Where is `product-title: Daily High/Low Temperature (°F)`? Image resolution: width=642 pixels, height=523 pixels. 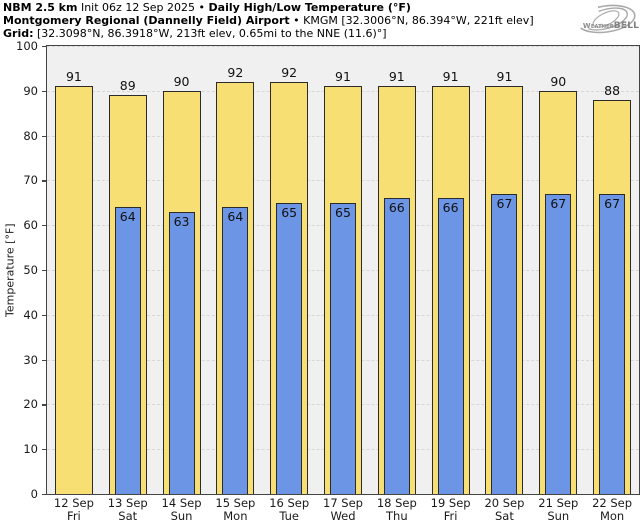 product-title: Daily High/Low Temperature (°F) is located at coordinates (309, 7).